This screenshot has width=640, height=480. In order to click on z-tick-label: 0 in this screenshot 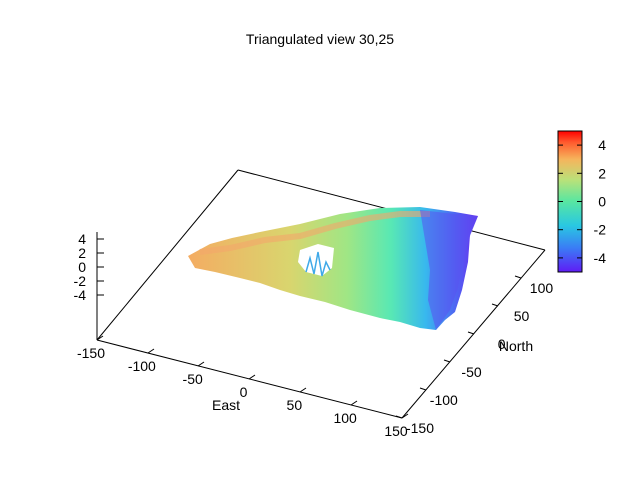, I will do `click(82, 267)`.